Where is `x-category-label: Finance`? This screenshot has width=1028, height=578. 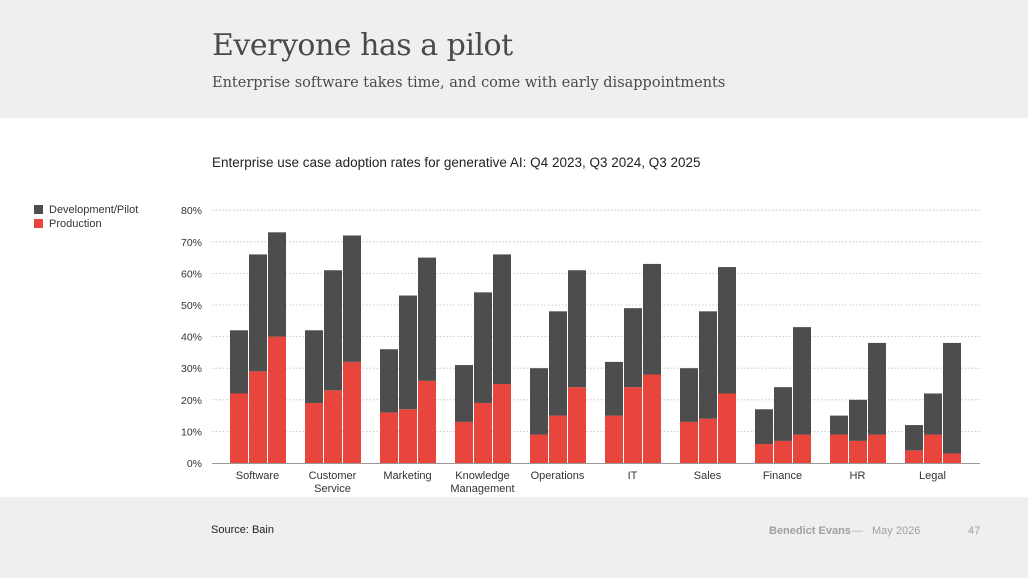
x-category-label: Finance is located at coordinates (782, 476).